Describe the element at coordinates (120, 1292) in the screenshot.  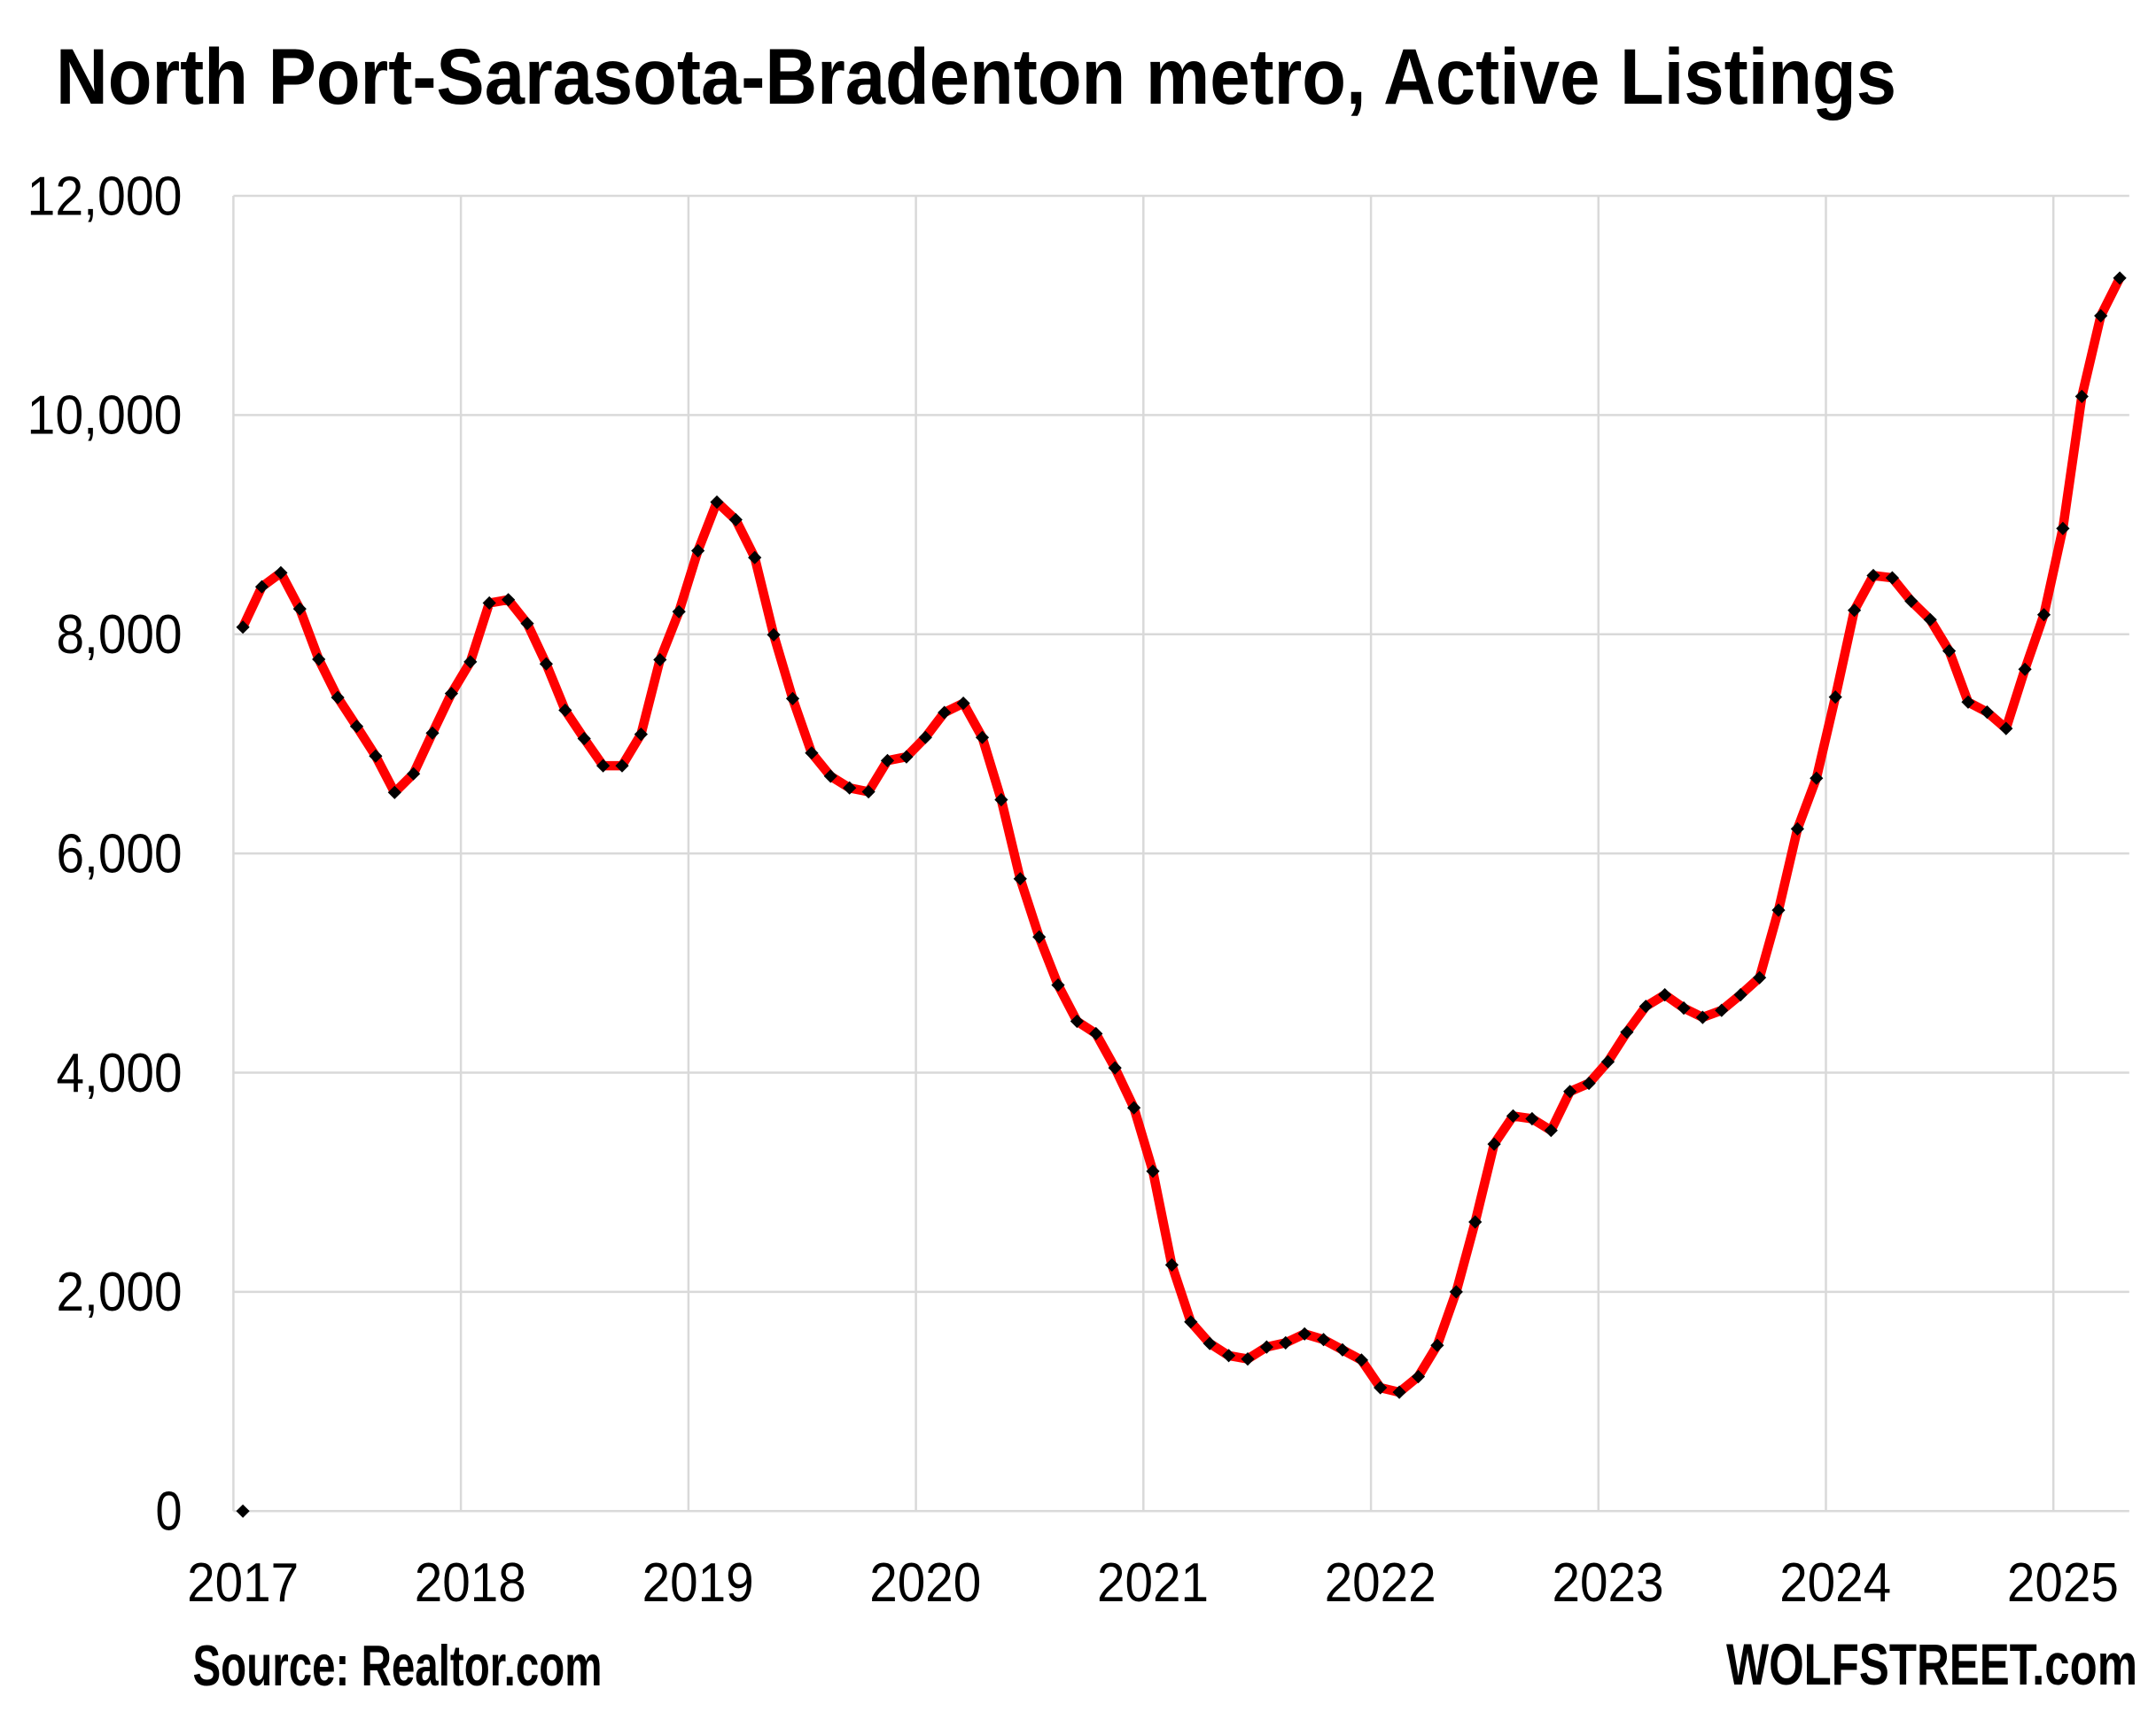
I see `svg-text: 2,000` at that location.